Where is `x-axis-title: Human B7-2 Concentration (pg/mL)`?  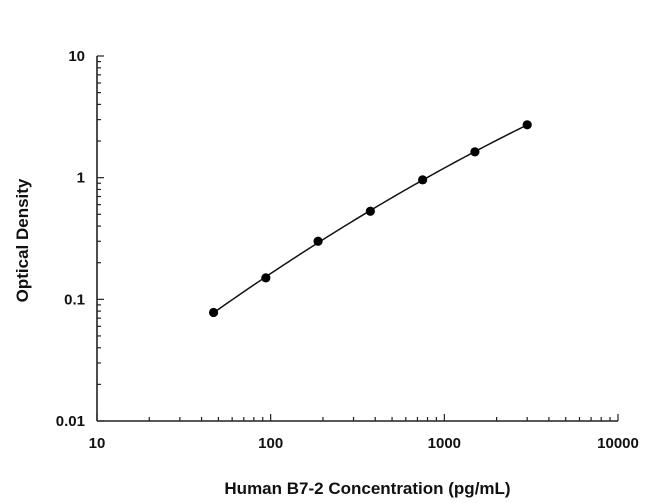
x-axis-title: Human B7-2 Concentration (pg/mL) is located at coordinates (367, 488).